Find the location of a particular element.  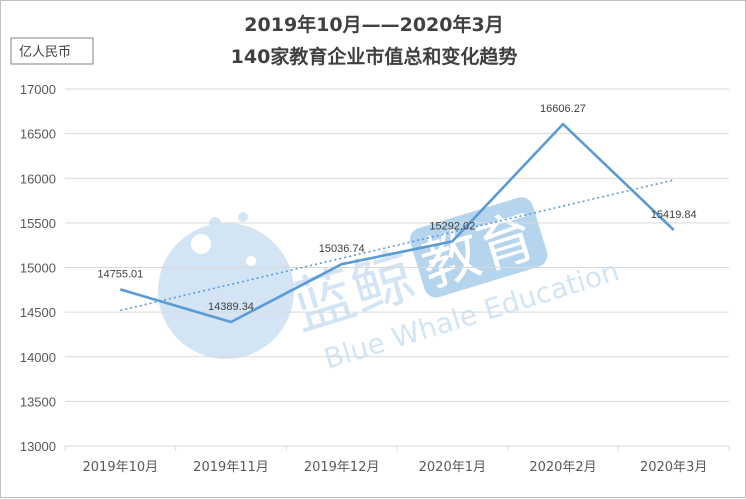

x-tick-label: 2019年10月 is located at coordinates (121, 467).